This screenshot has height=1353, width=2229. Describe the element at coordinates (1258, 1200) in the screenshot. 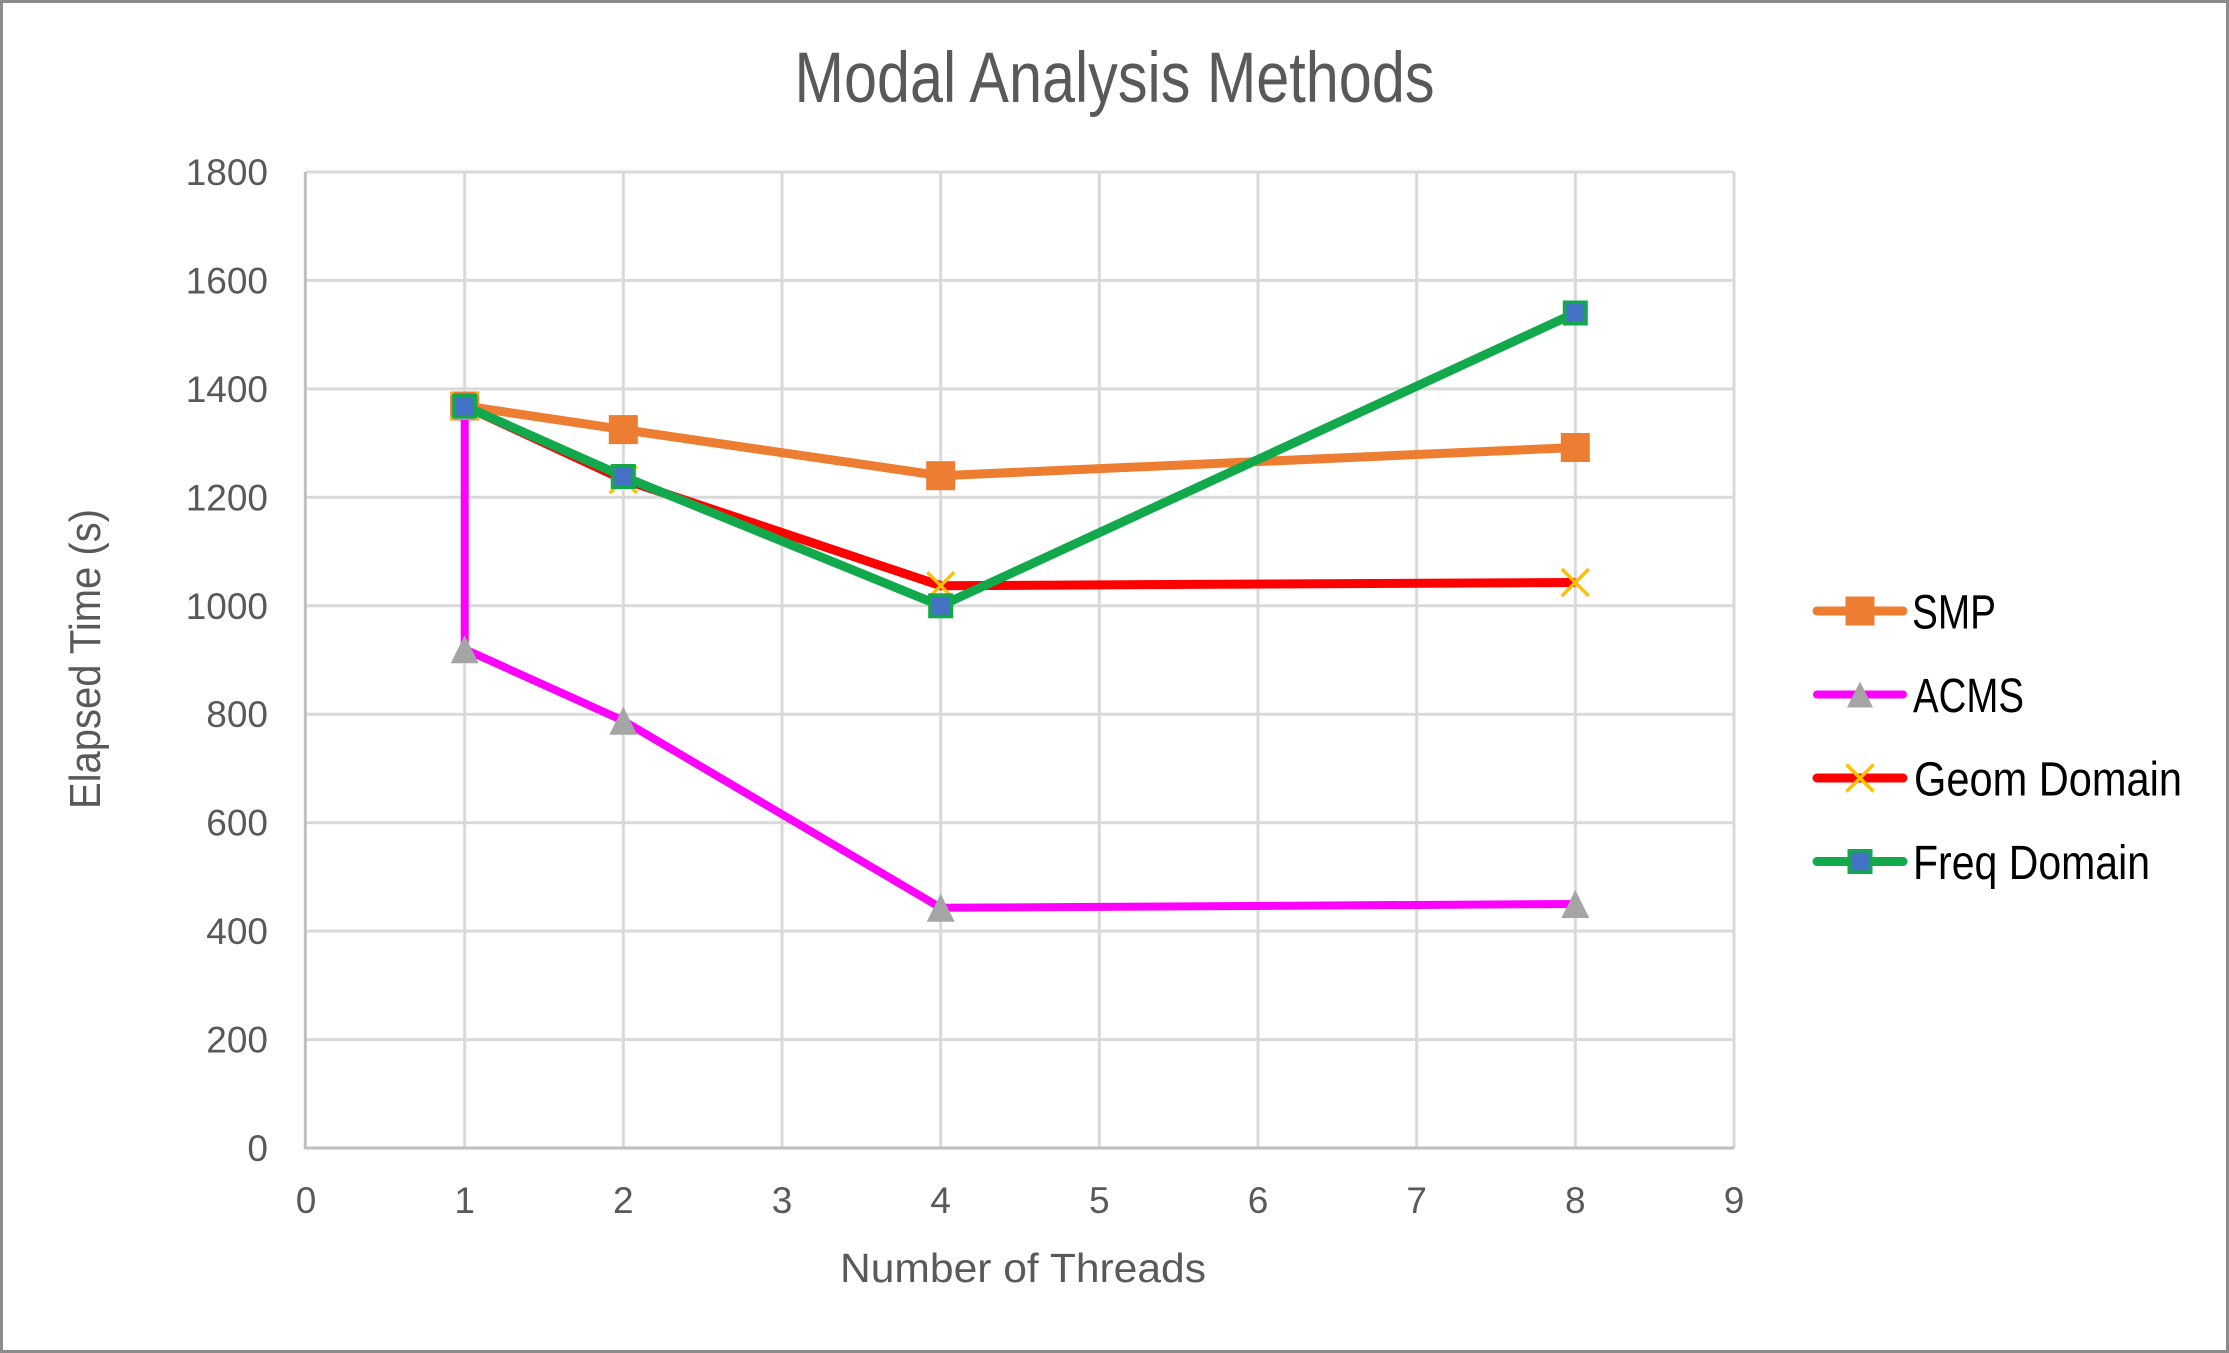

I see `svg-text: 6` at that location.